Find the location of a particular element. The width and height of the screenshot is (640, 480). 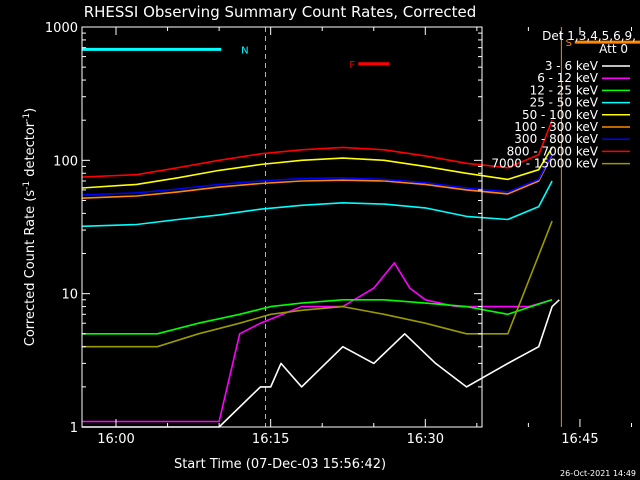

x-tick-label-3: 16:45 is located at coordinates (579, 439).